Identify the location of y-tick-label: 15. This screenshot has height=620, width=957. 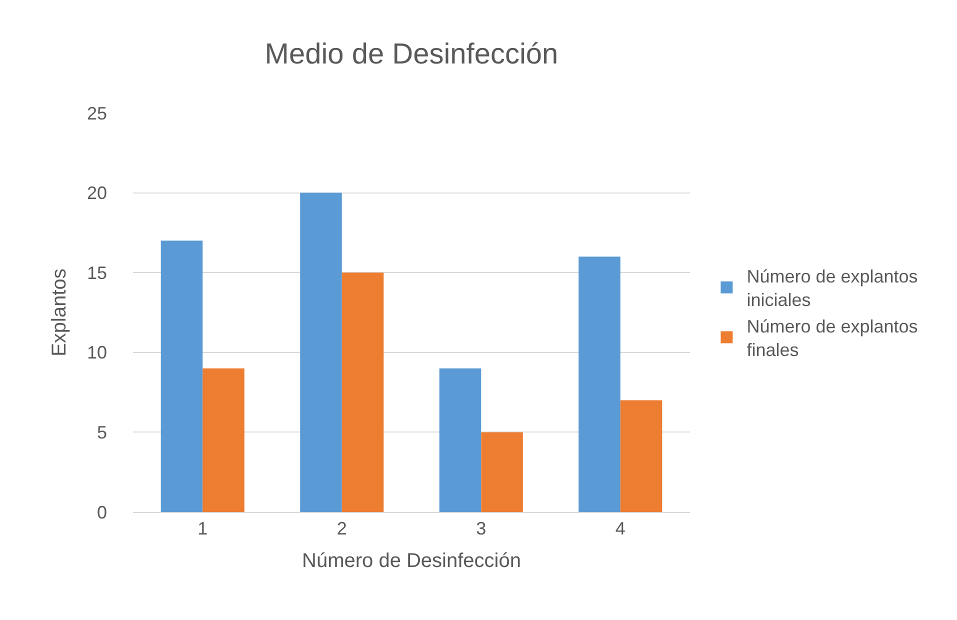
(96, 272).